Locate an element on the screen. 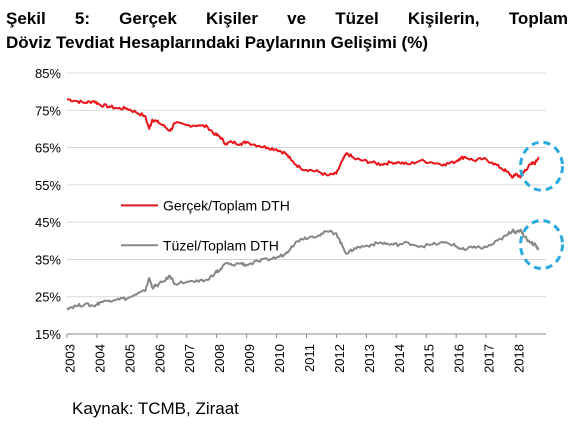  x-tick-label: 2018 is located at coordinates (519, 358).